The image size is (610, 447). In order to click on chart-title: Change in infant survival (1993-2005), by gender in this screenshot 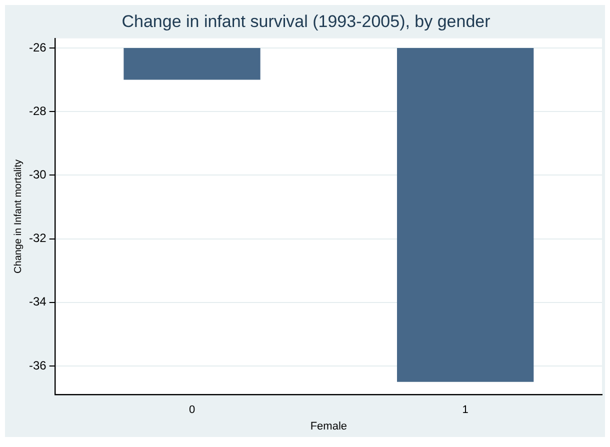, I will do `click(306, 21)`.